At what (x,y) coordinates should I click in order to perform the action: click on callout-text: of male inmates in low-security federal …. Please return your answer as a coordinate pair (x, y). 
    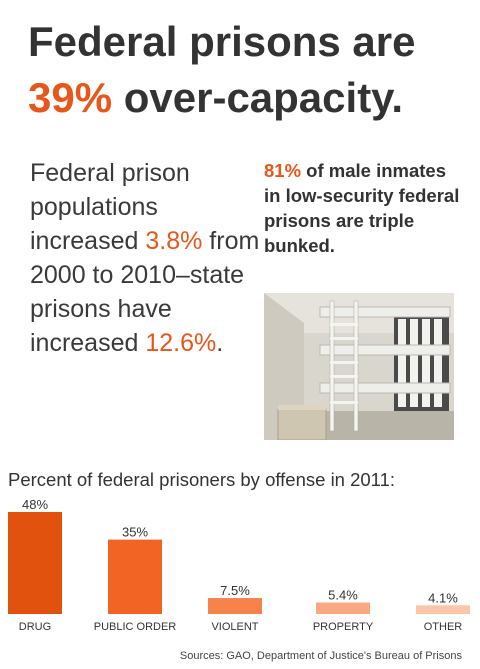
    Looking at the image, I should click on (362, 208).